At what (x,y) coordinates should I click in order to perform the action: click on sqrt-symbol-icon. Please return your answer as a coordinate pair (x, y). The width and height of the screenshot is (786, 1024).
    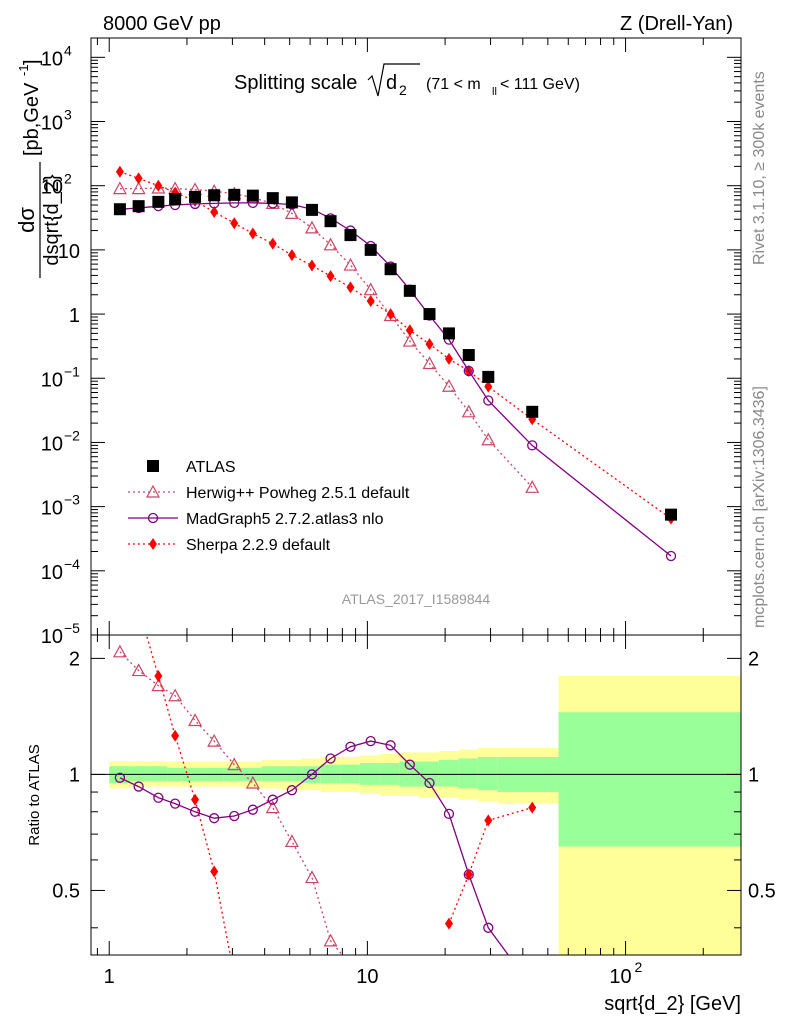
    Looking at the image, I should click on (393, 80).